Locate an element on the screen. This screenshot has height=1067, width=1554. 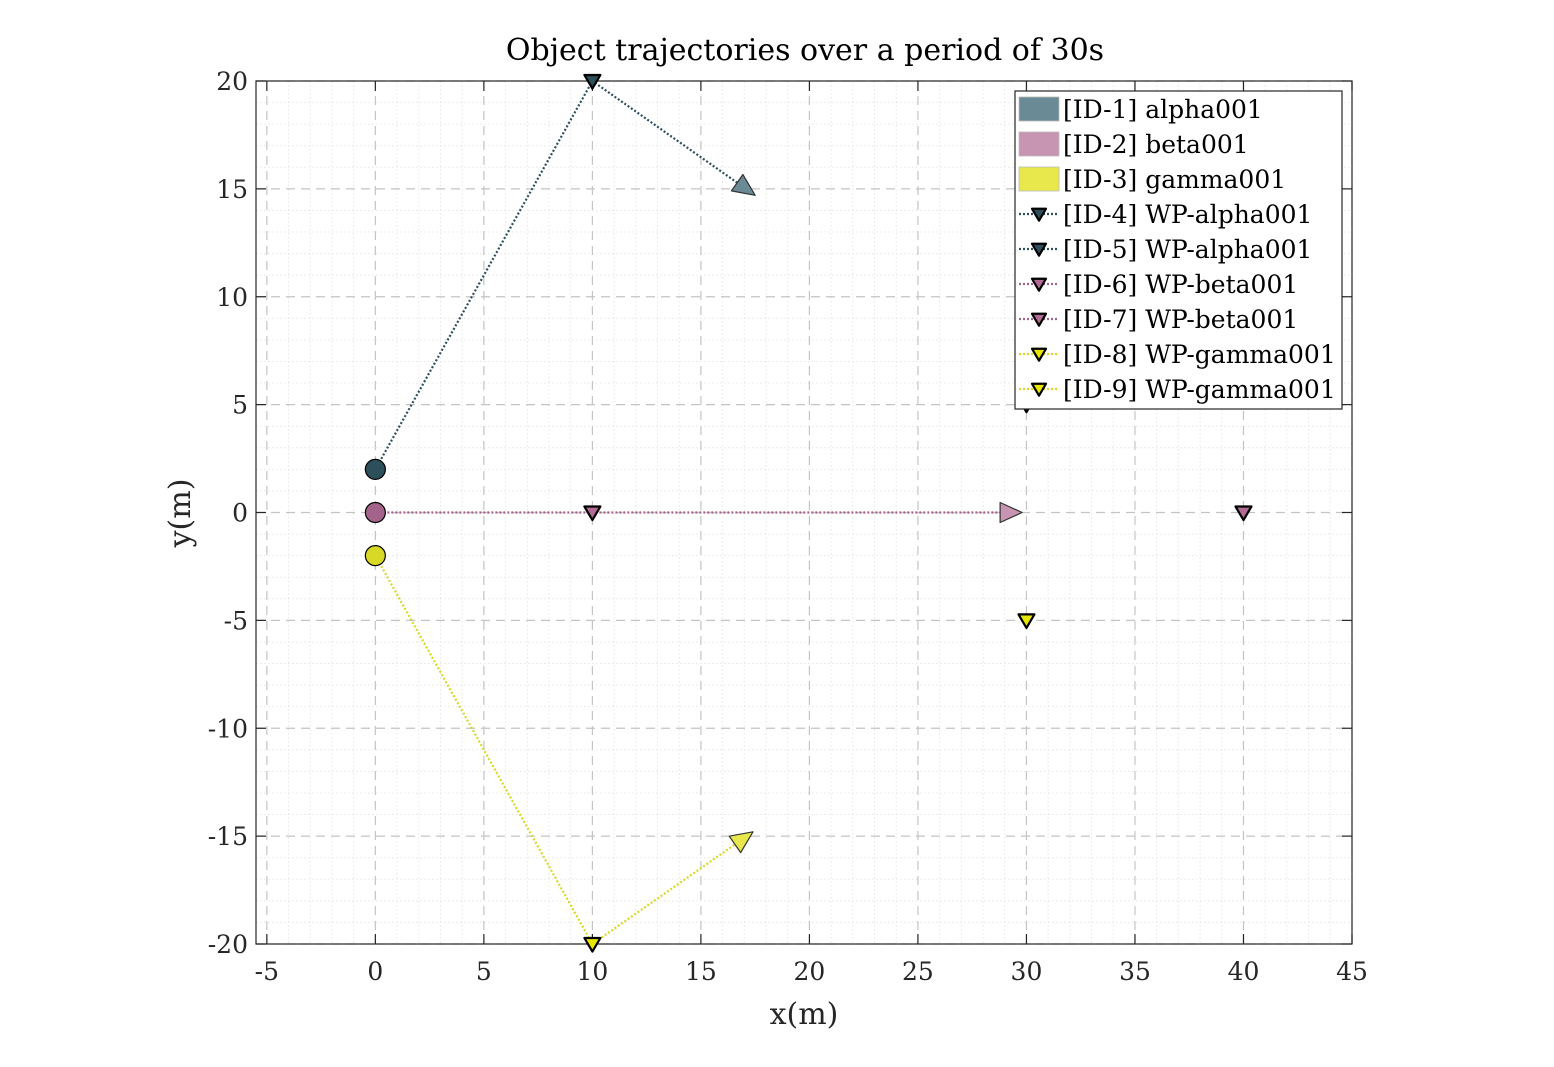
legend-box is located at coordinates (1178, 250).